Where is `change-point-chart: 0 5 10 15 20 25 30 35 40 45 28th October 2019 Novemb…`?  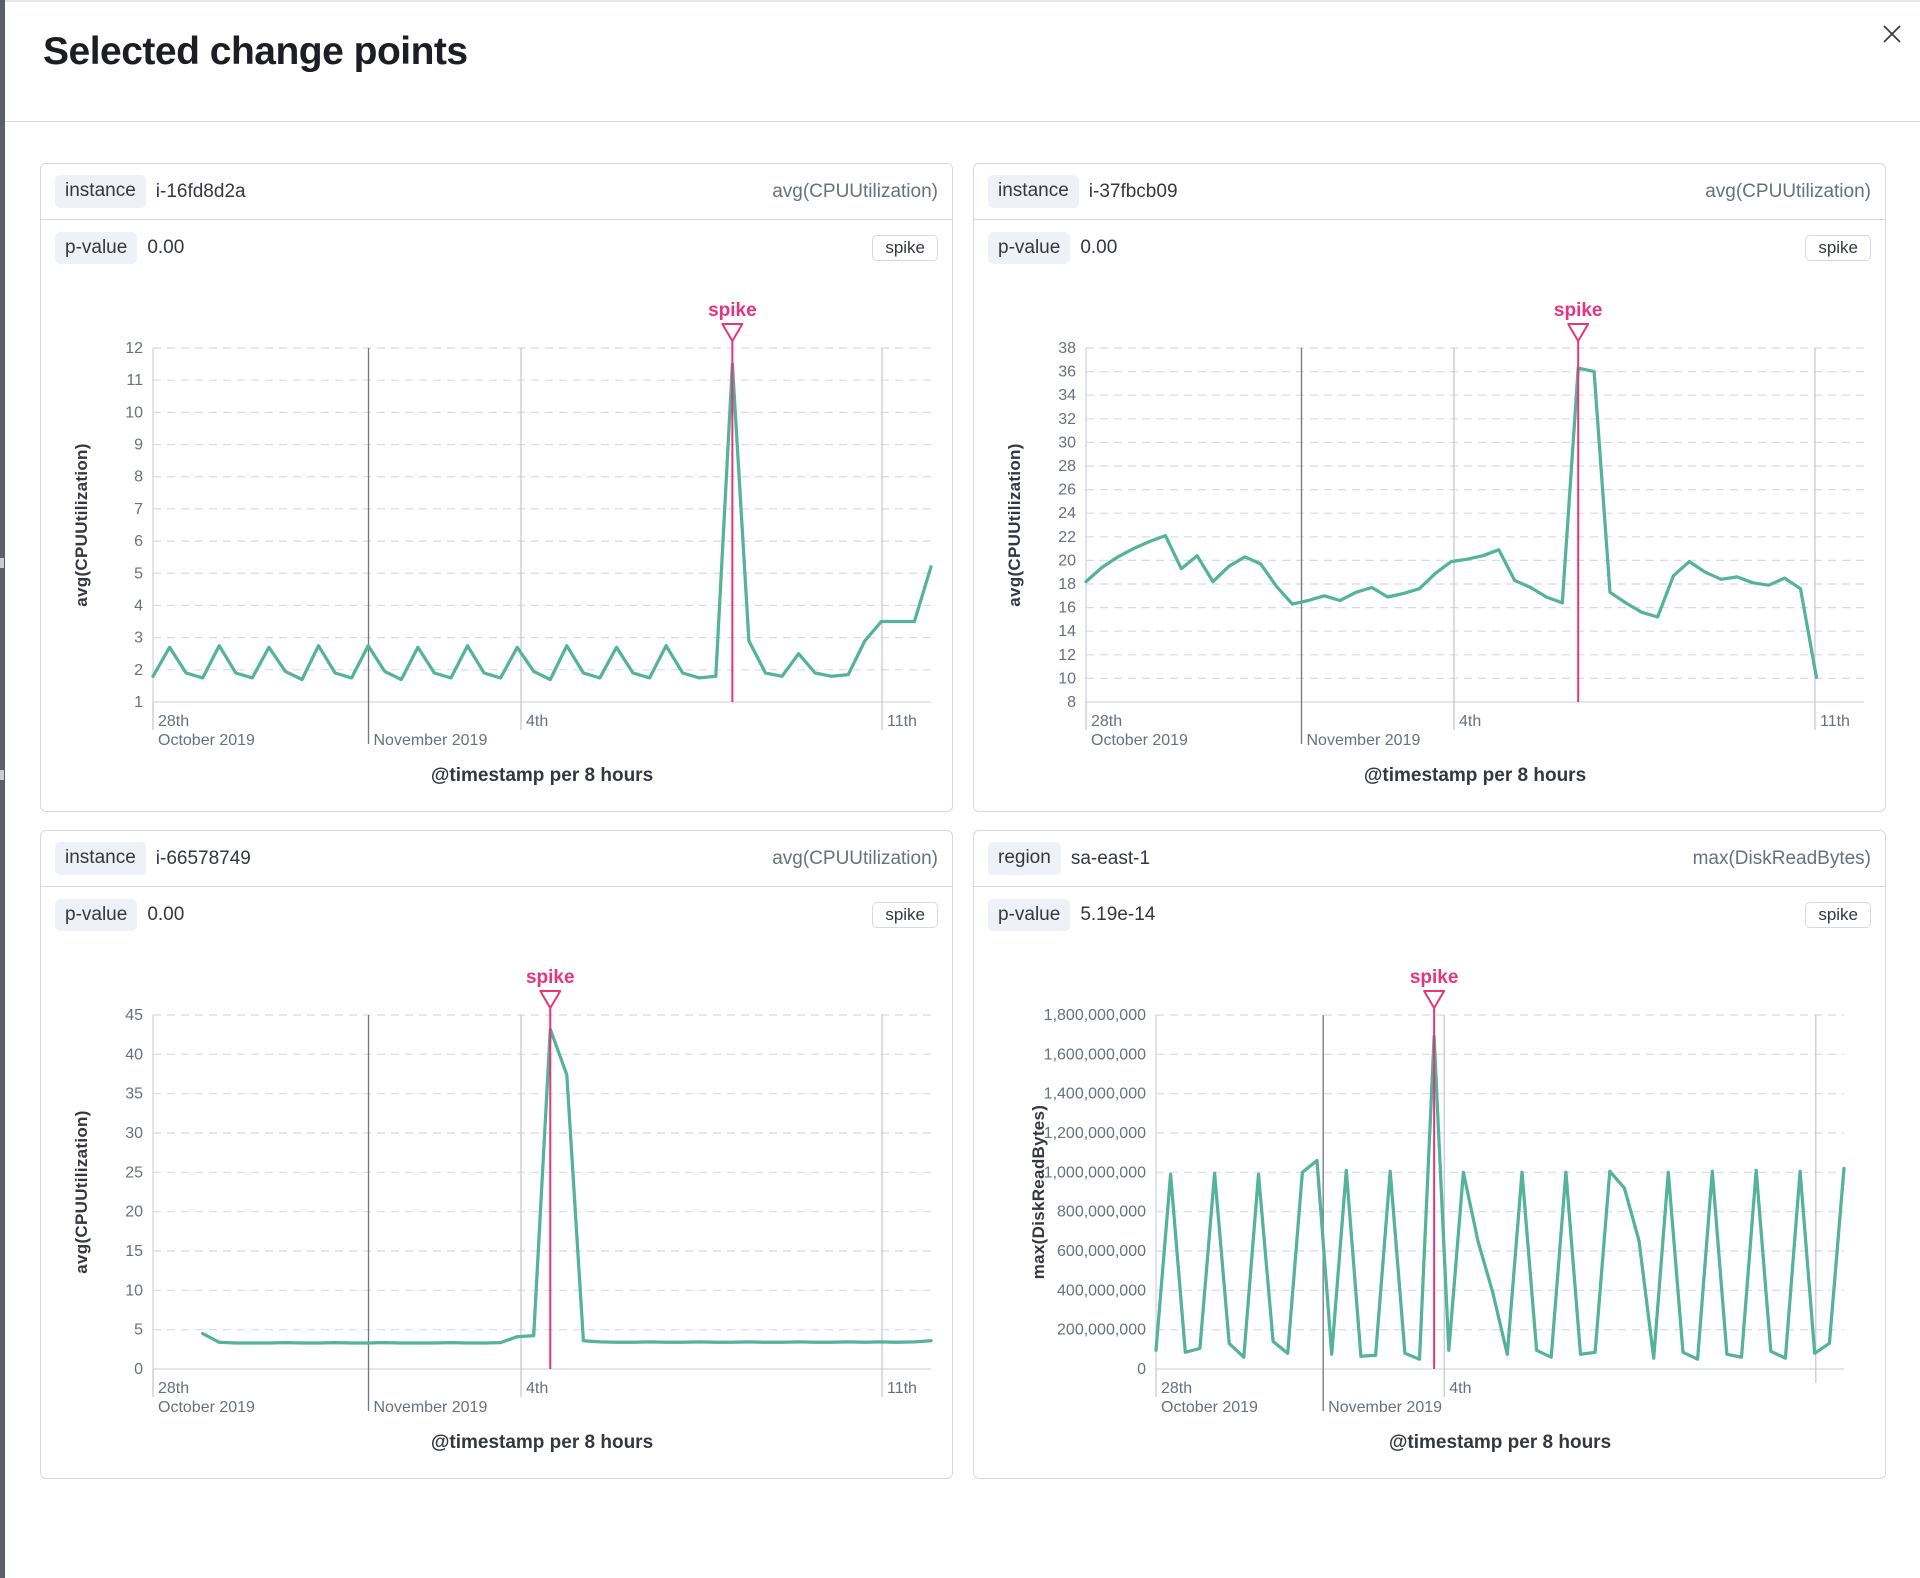
change-point-chart: 0 5 10 15 20 25 30 35 40 45 28th October 2019 Novemb… is located at coordinates (502, 1210).